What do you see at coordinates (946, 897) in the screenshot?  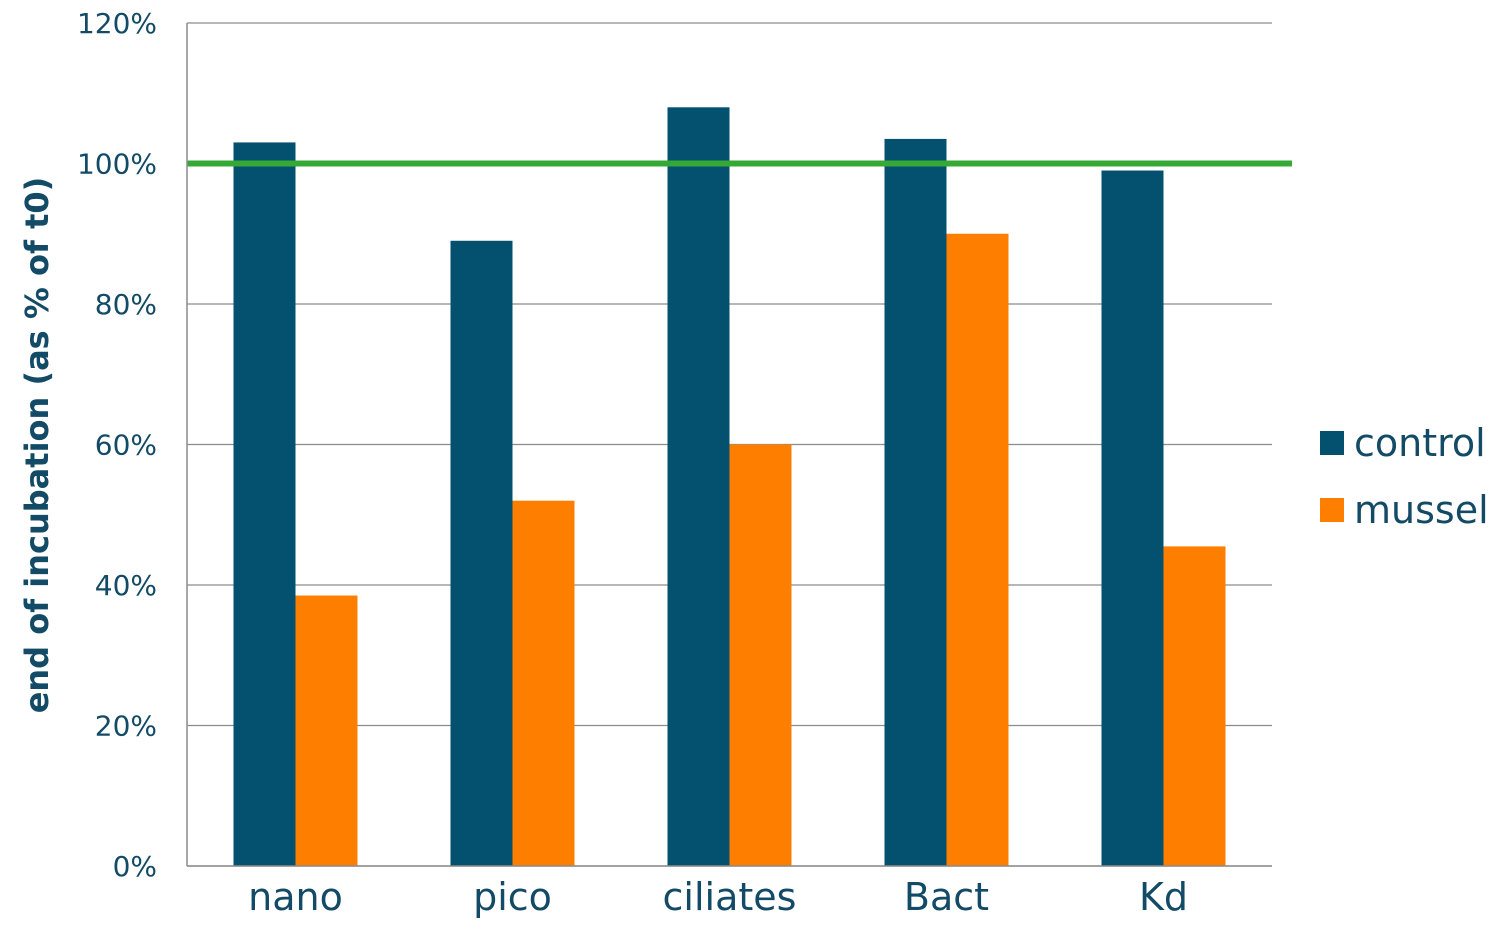 I see `x-category-label: Bact` at bounding box center [946, 897].